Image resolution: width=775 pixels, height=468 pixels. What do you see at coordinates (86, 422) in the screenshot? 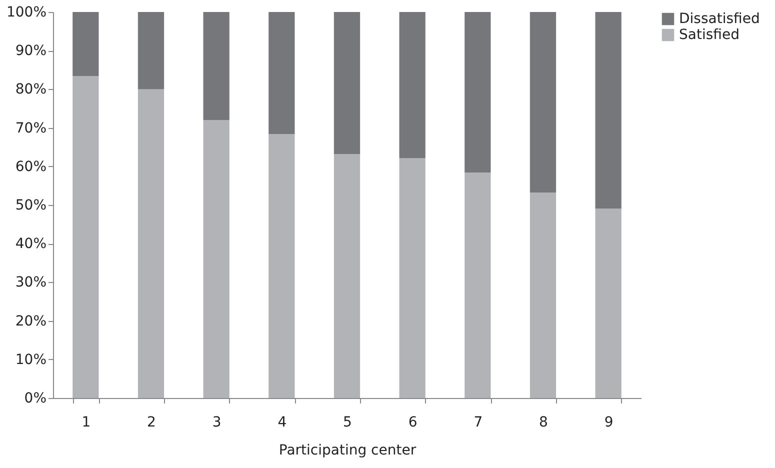
I see `x-tick-label: 1` at bounding box center [86, 422].